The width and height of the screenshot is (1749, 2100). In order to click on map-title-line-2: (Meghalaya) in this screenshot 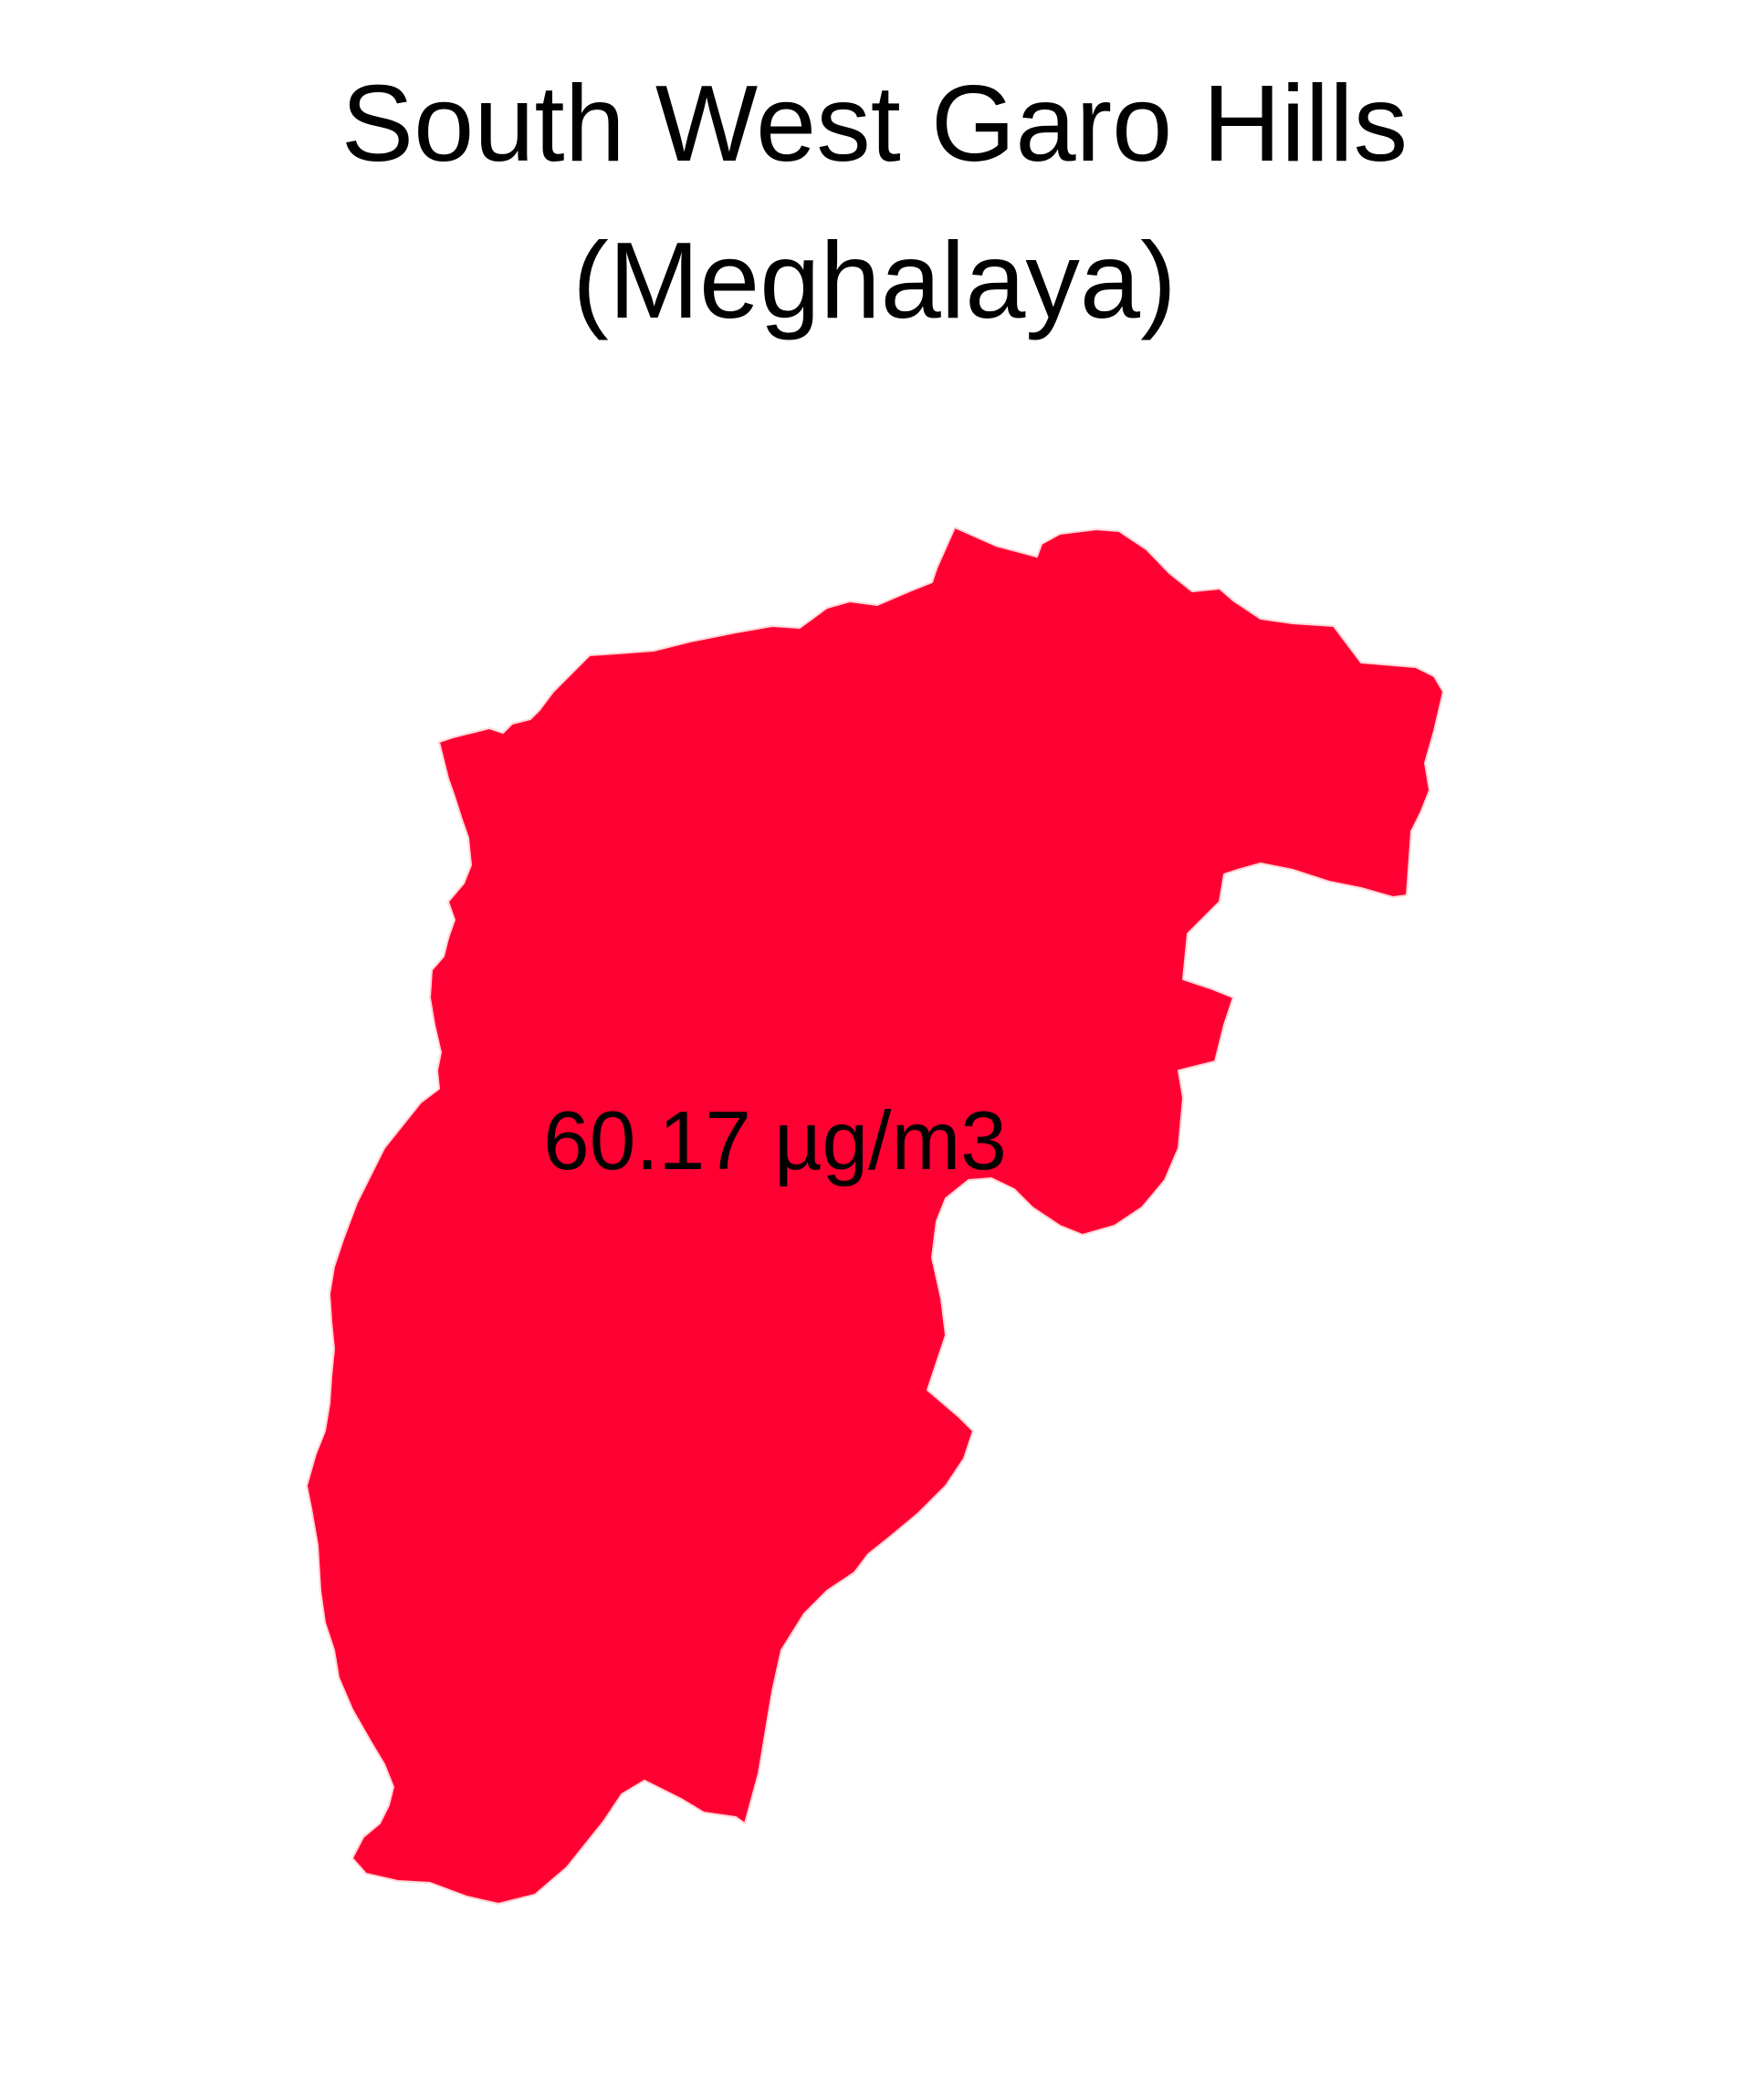, I will do `click(874, 280)`.